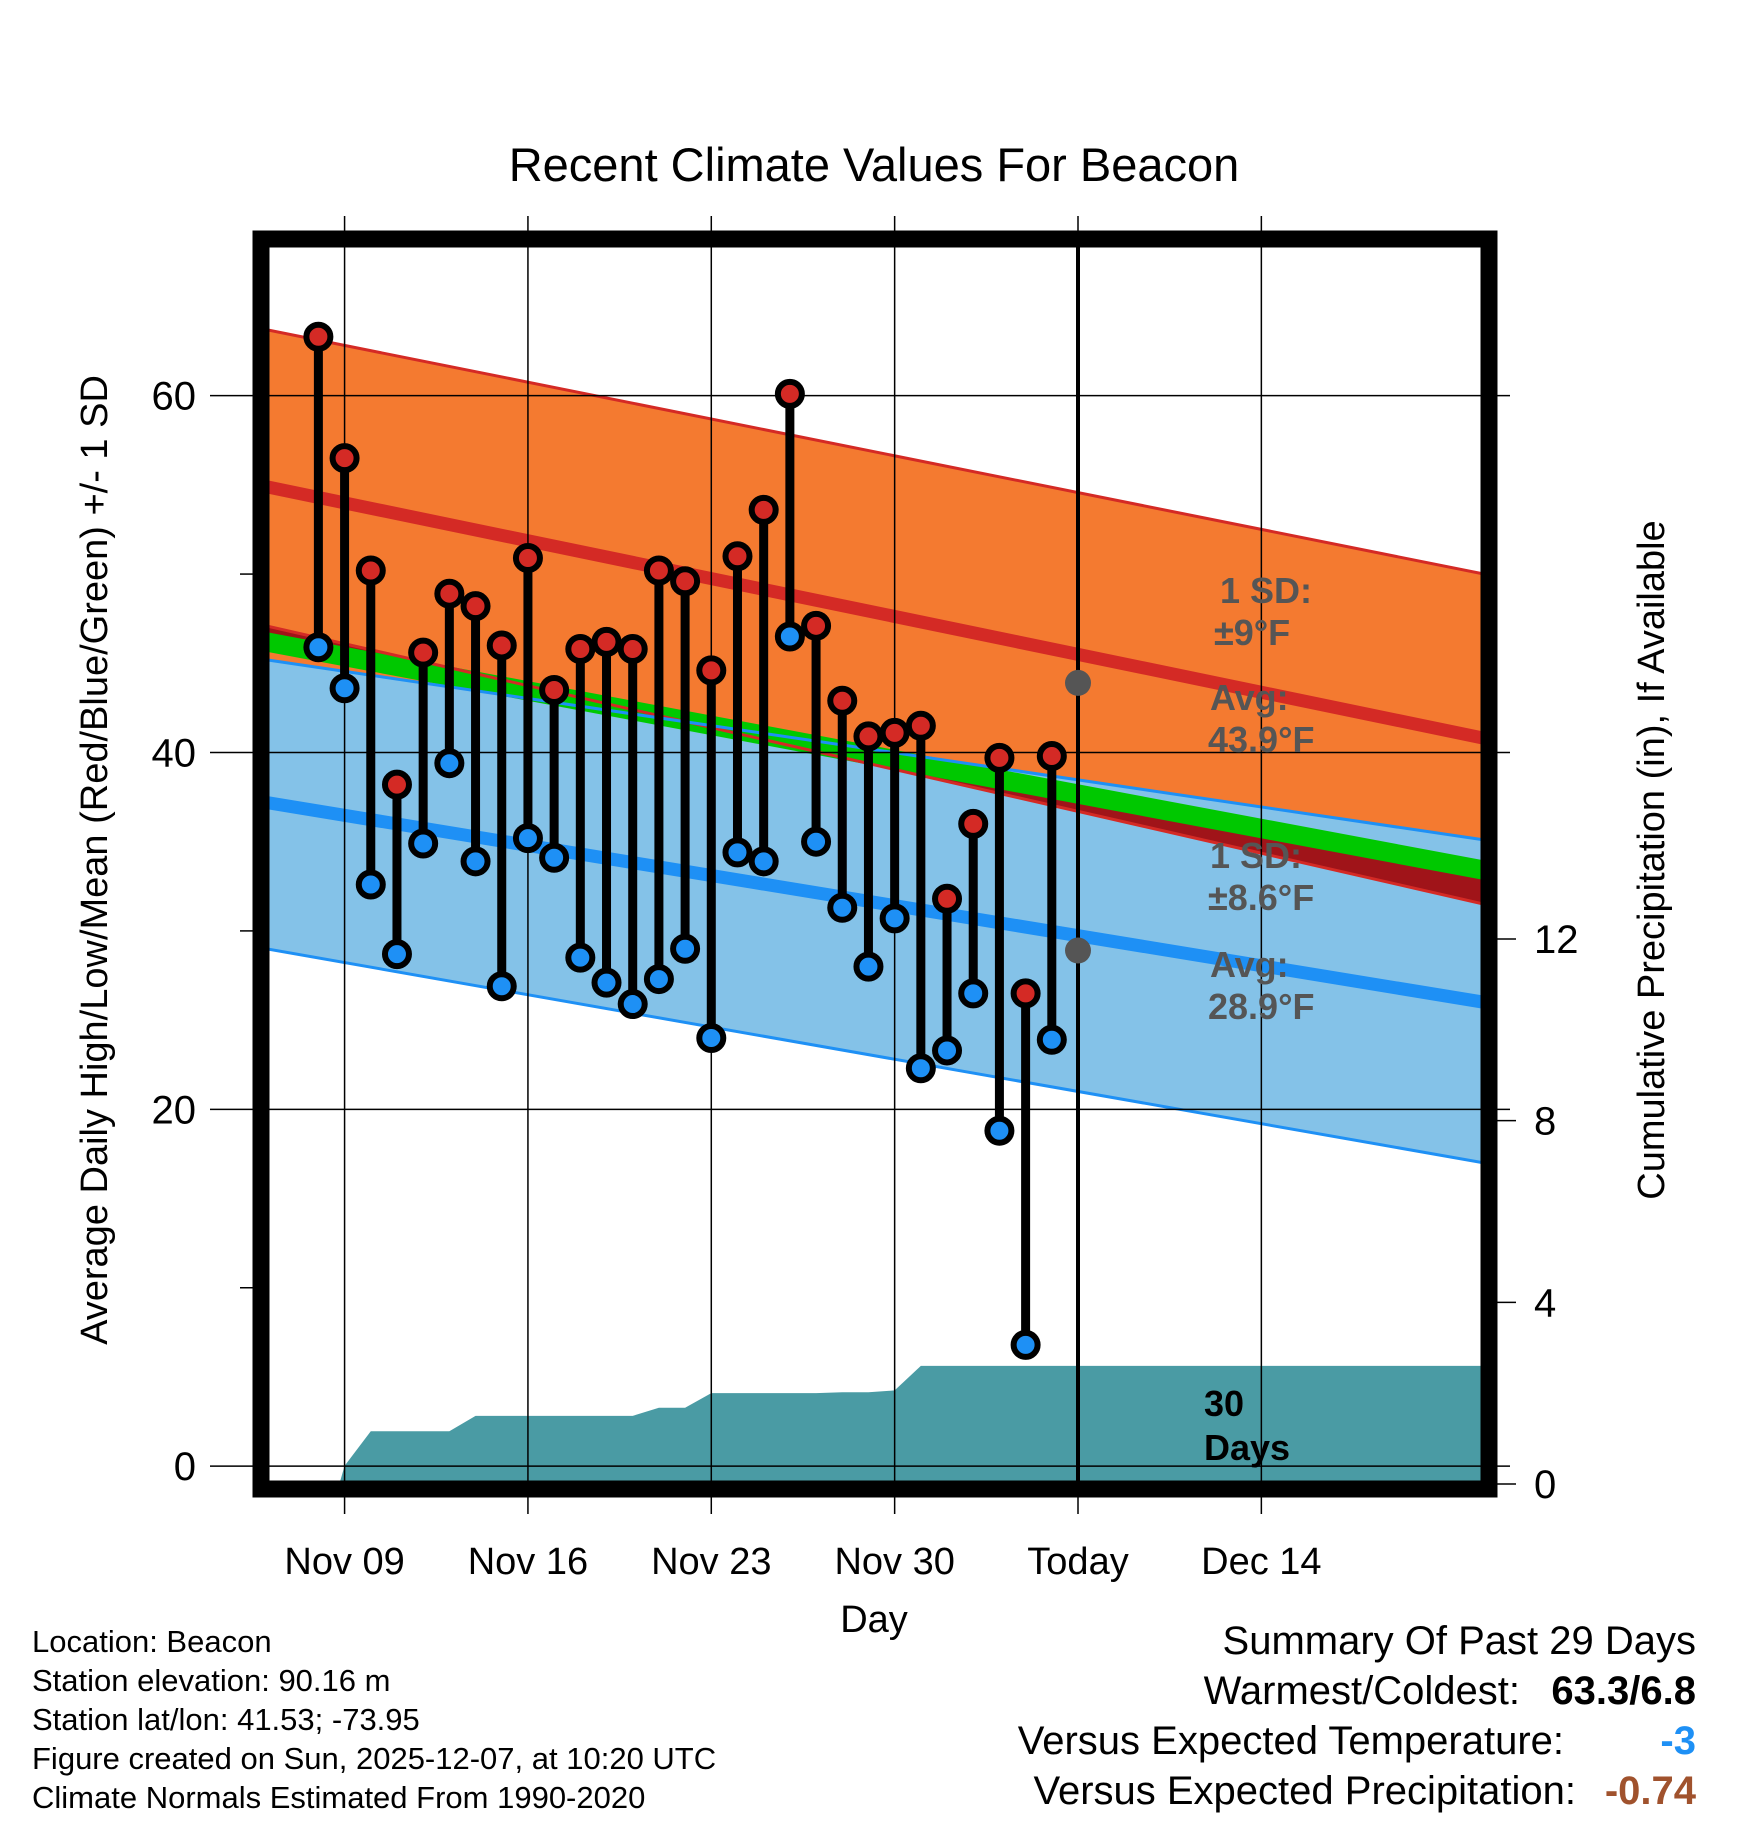  I want to click on y-left-tick-label: 40, so click(174, 753).